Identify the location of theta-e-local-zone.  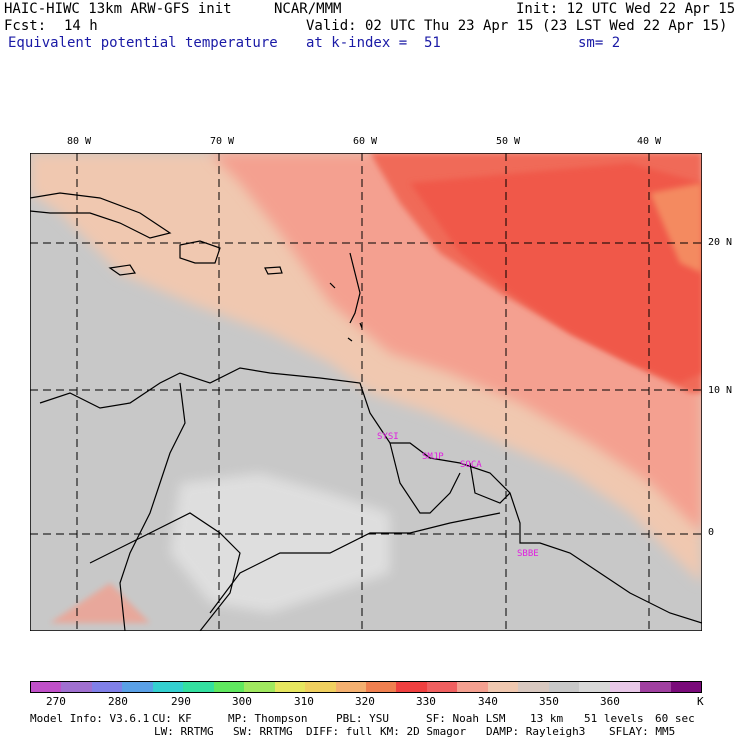
(676, 228).